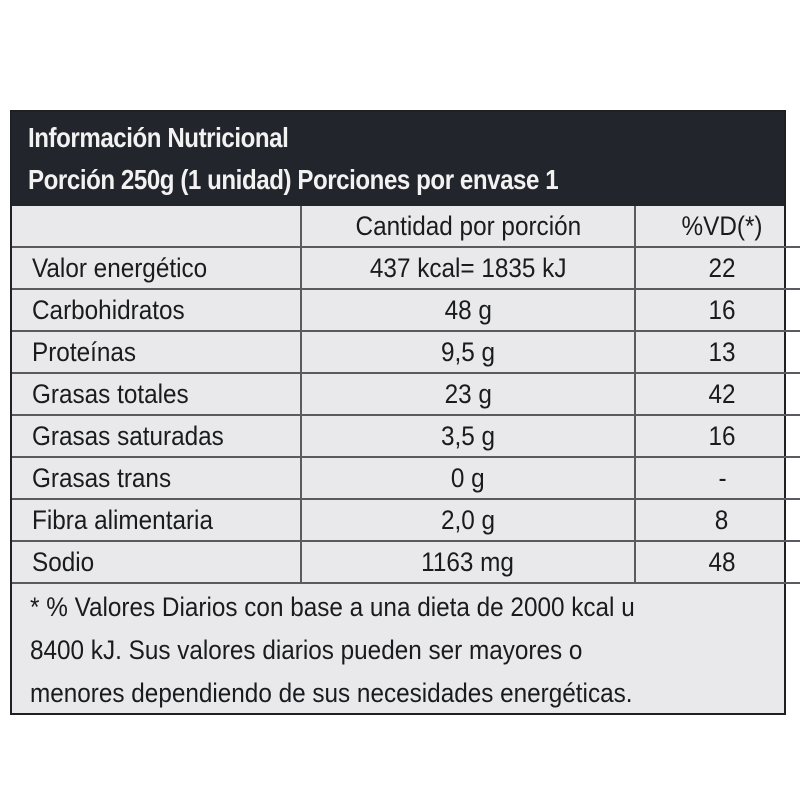 The image size is (800, 800). What do you see at coordinates (157, 268) in the screenshot?
I see `nutrient-name: Valor energético` at bounding box center [157, 268].